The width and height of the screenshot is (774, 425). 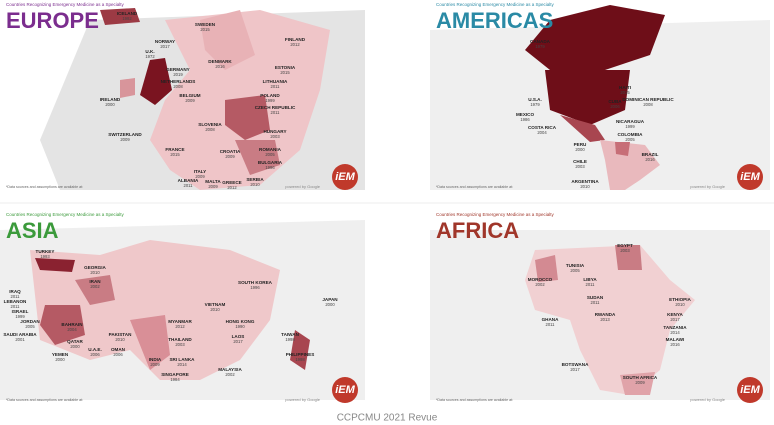 What do you see at coordinates (540, 41) in the screenshot?
I see `country-name: CANADA` at bounding box center [540, 41].